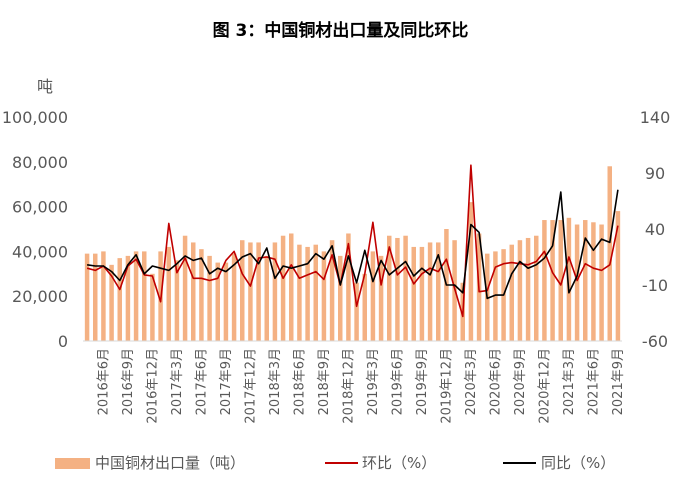 The height and width of the screenshot is (489, 681). Describe the element at coordinates (340, 31) in the screenshot. I see `chart-title: 图 3：中国铜材出口量及同比环比` at that location.